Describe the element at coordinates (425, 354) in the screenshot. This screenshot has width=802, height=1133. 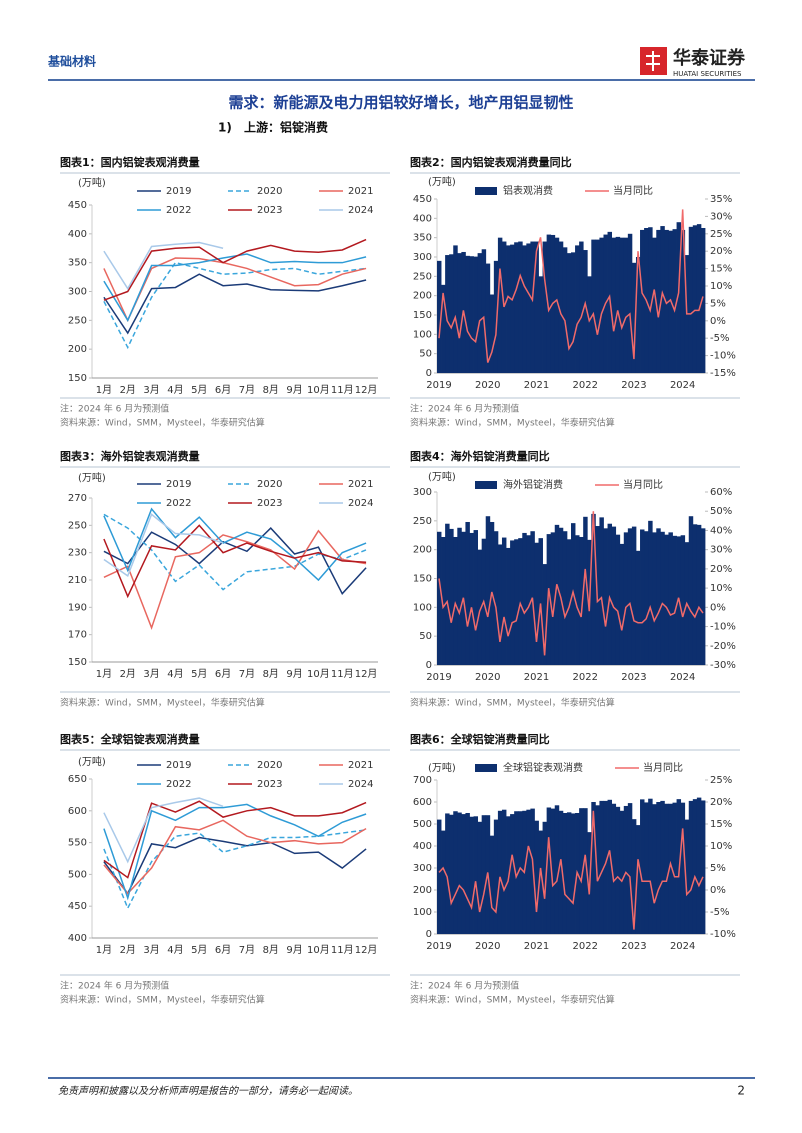
I see `y-tick-label: 50` at that location.